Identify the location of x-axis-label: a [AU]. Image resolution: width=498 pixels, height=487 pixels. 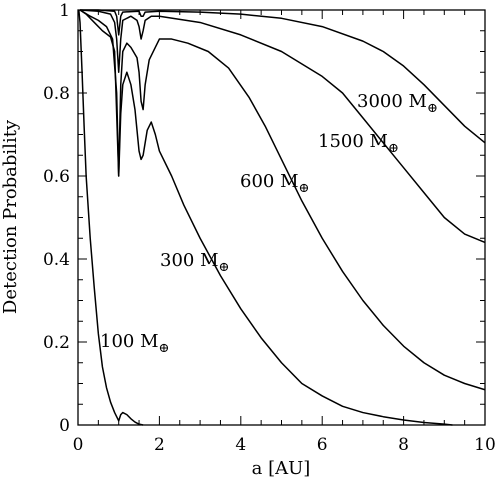
(281, 468).